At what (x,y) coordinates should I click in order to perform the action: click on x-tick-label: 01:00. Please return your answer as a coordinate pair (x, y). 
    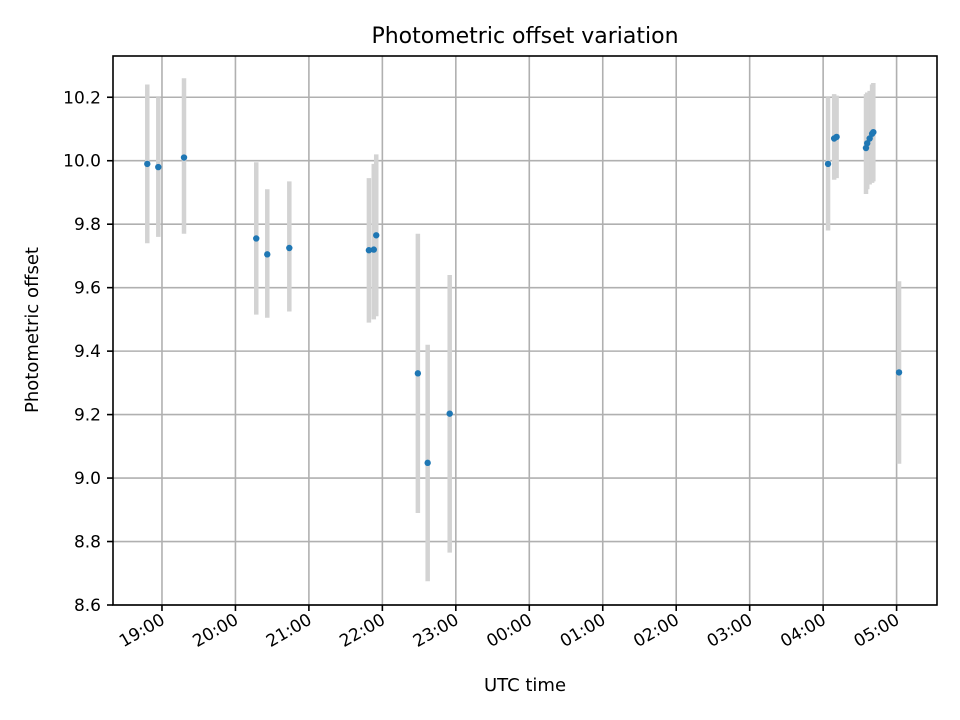
    Looking at the image, I should click on (583, 631).